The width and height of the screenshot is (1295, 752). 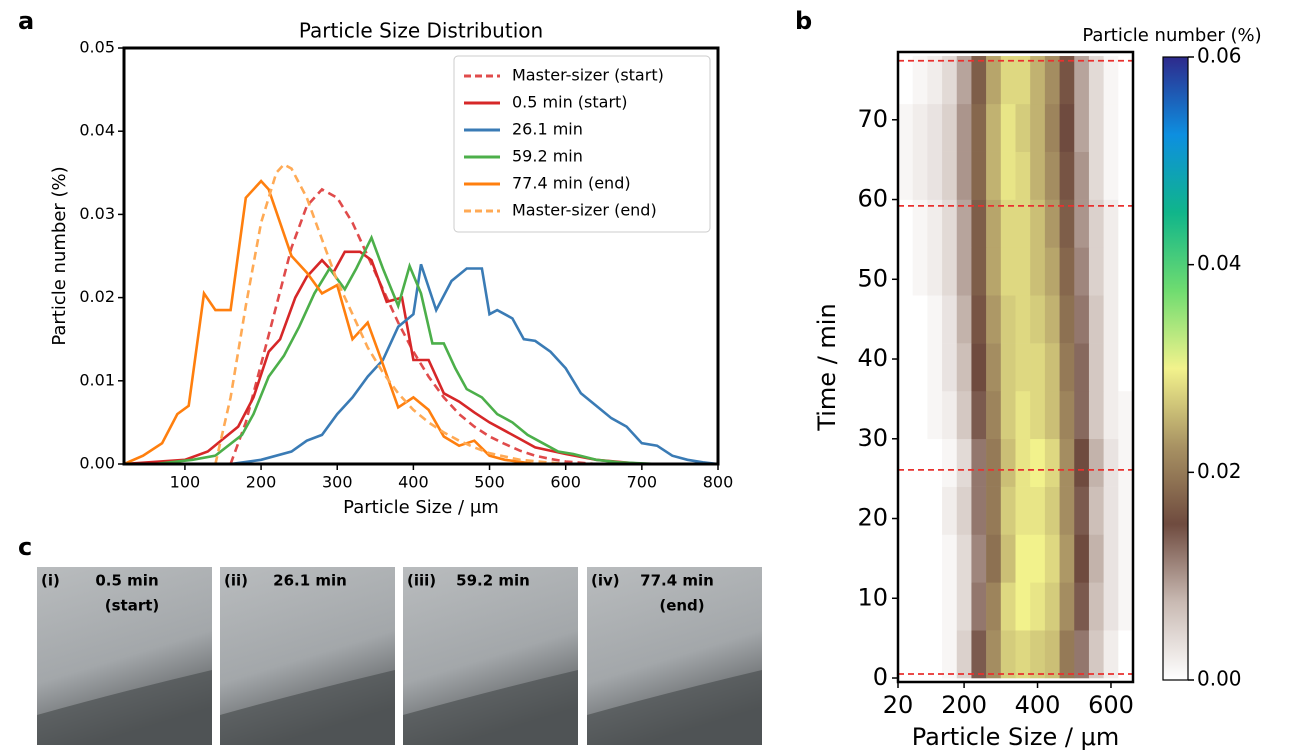 What do you see at coordinates (185, 482) in the screenshot?
I see `x-tick-label: 100` at bounding box center [185, 482].